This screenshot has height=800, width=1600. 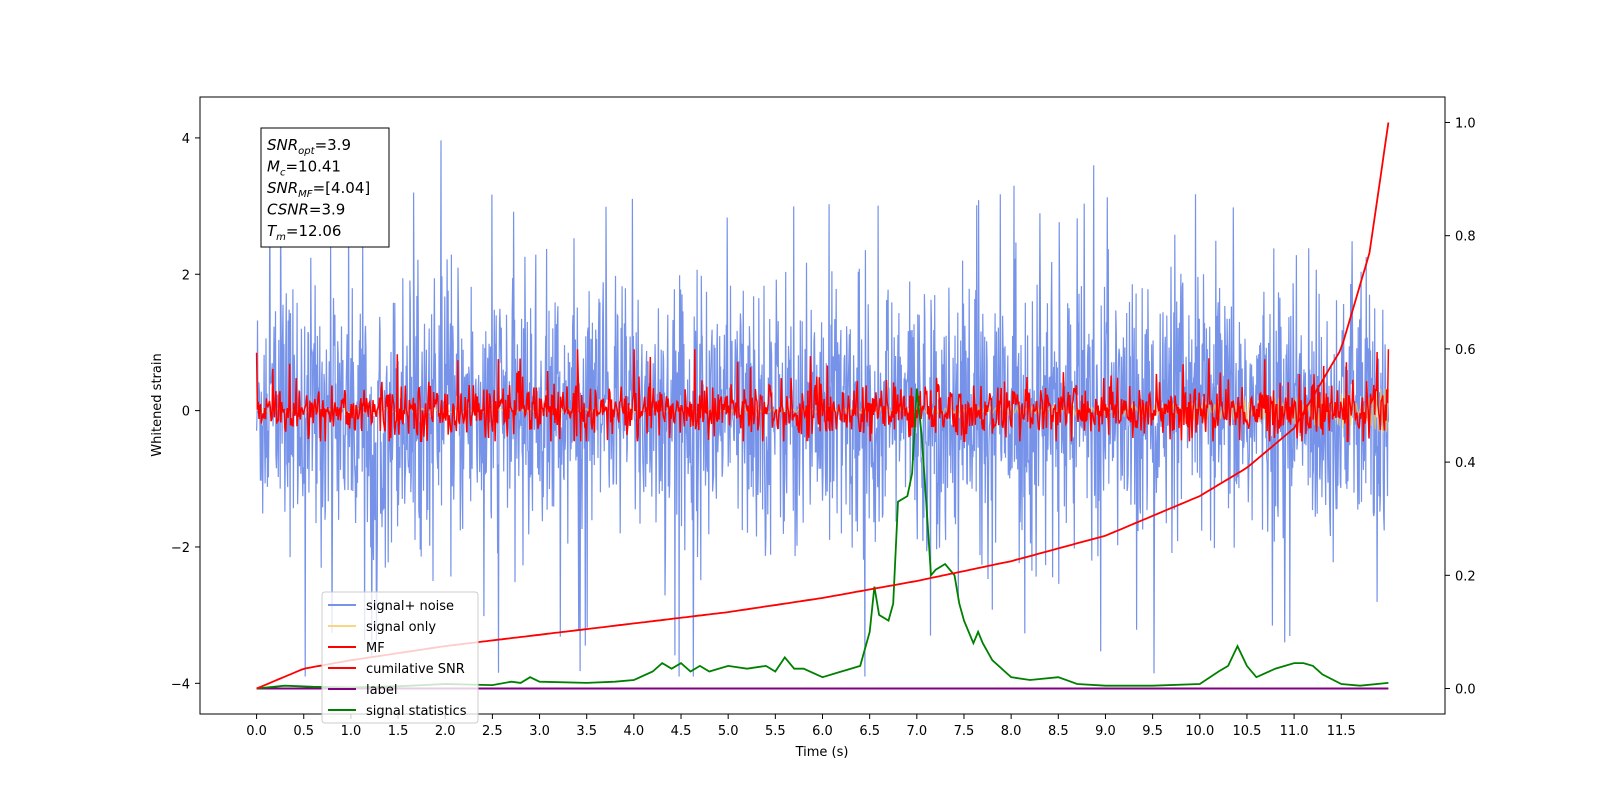 What do you see at coordinates (964, 731) in the screenshot?
I see `x-tick-label: 7.5` at bounding box center [964, 731].